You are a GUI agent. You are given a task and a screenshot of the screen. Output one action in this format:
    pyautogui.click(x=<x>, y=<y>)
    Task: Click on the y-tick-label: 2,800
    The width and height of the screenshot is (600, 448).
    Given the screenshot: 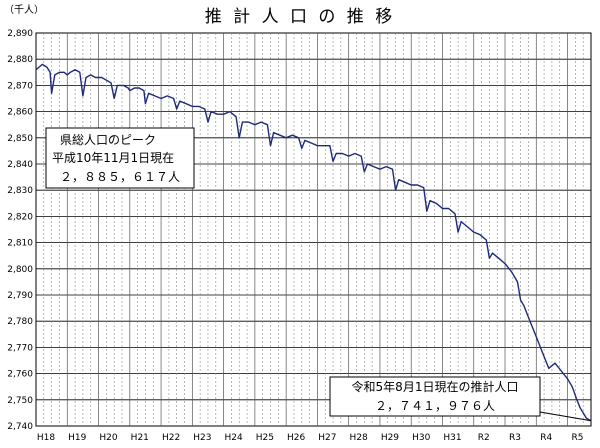 What is the action you would take?
    pyautogui.click(x=20, y=270)
    